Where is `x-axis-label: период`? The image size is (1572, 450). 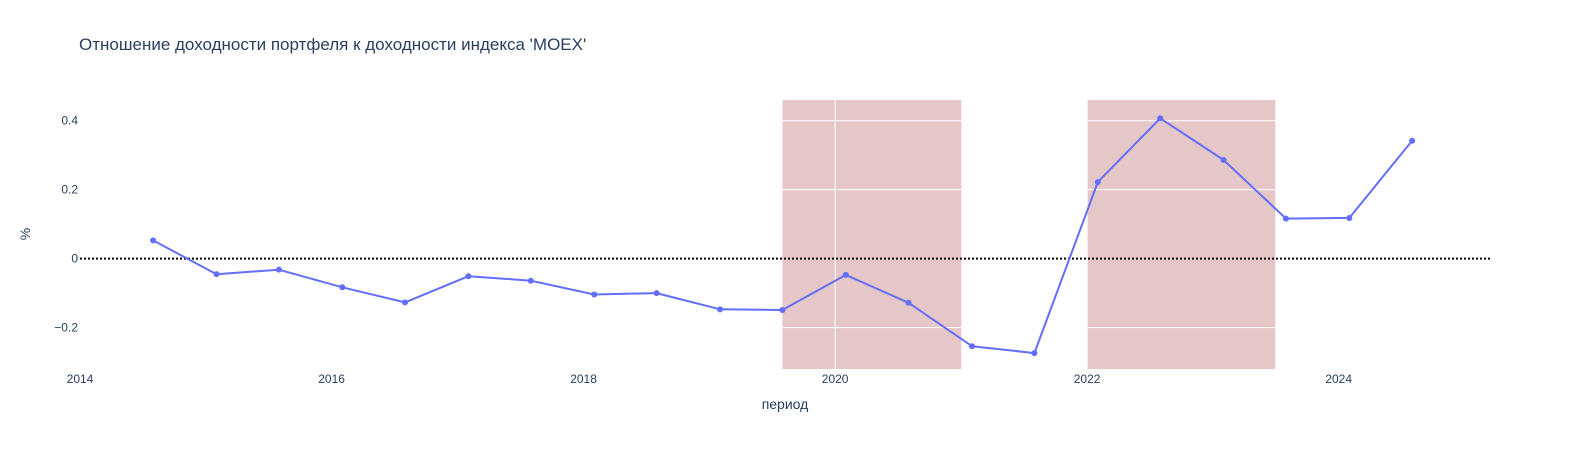 x-axis-label: период is located at coordinates (785, 404).